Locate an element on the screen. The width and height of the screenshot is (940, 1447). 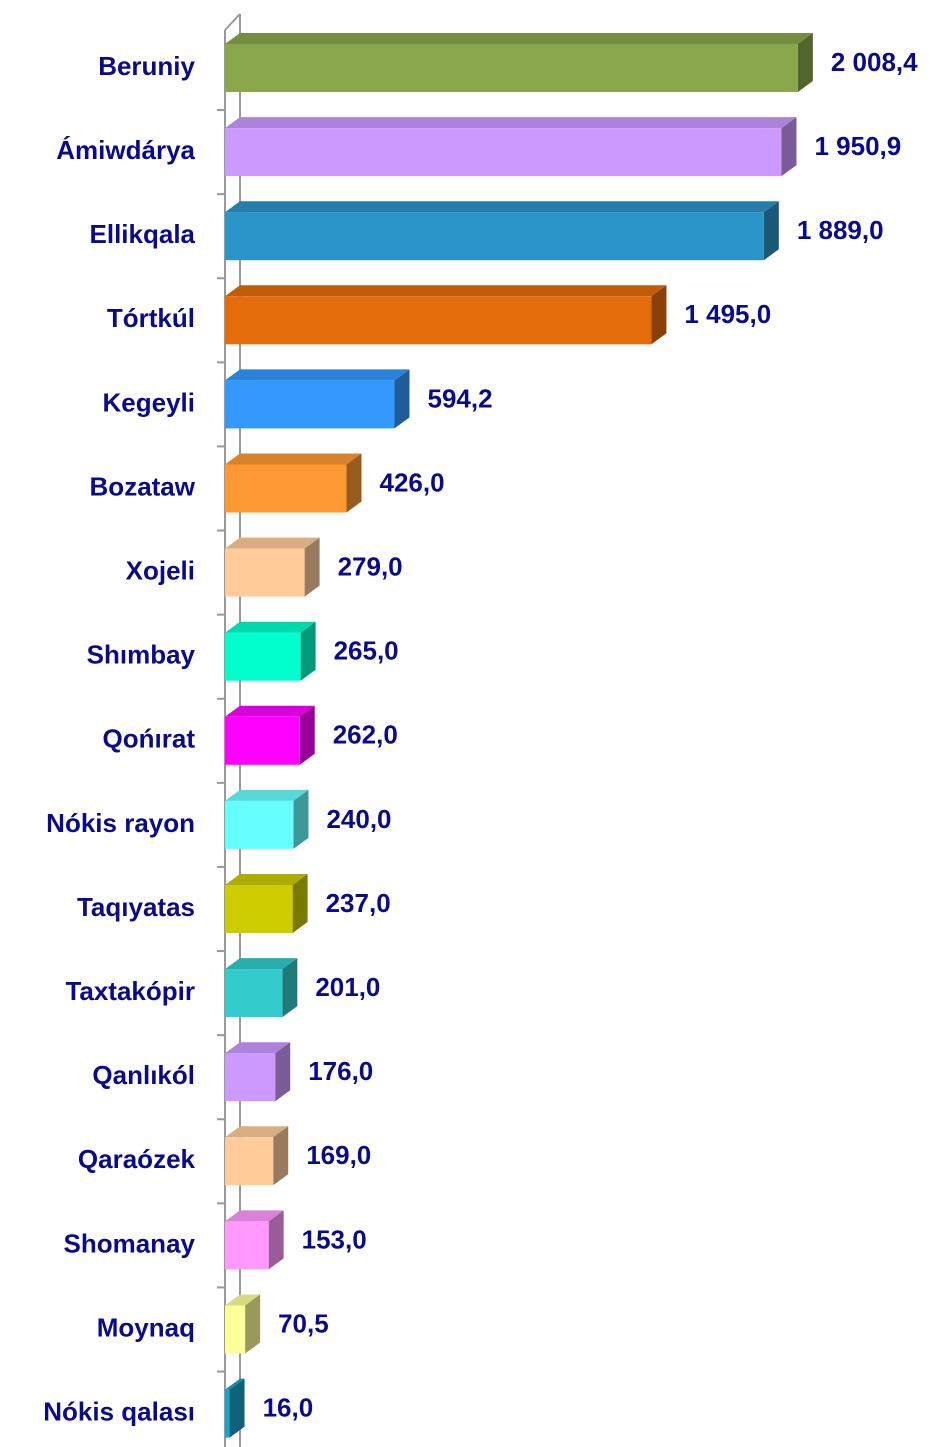
axis-top is located at coordinates (232, 22).